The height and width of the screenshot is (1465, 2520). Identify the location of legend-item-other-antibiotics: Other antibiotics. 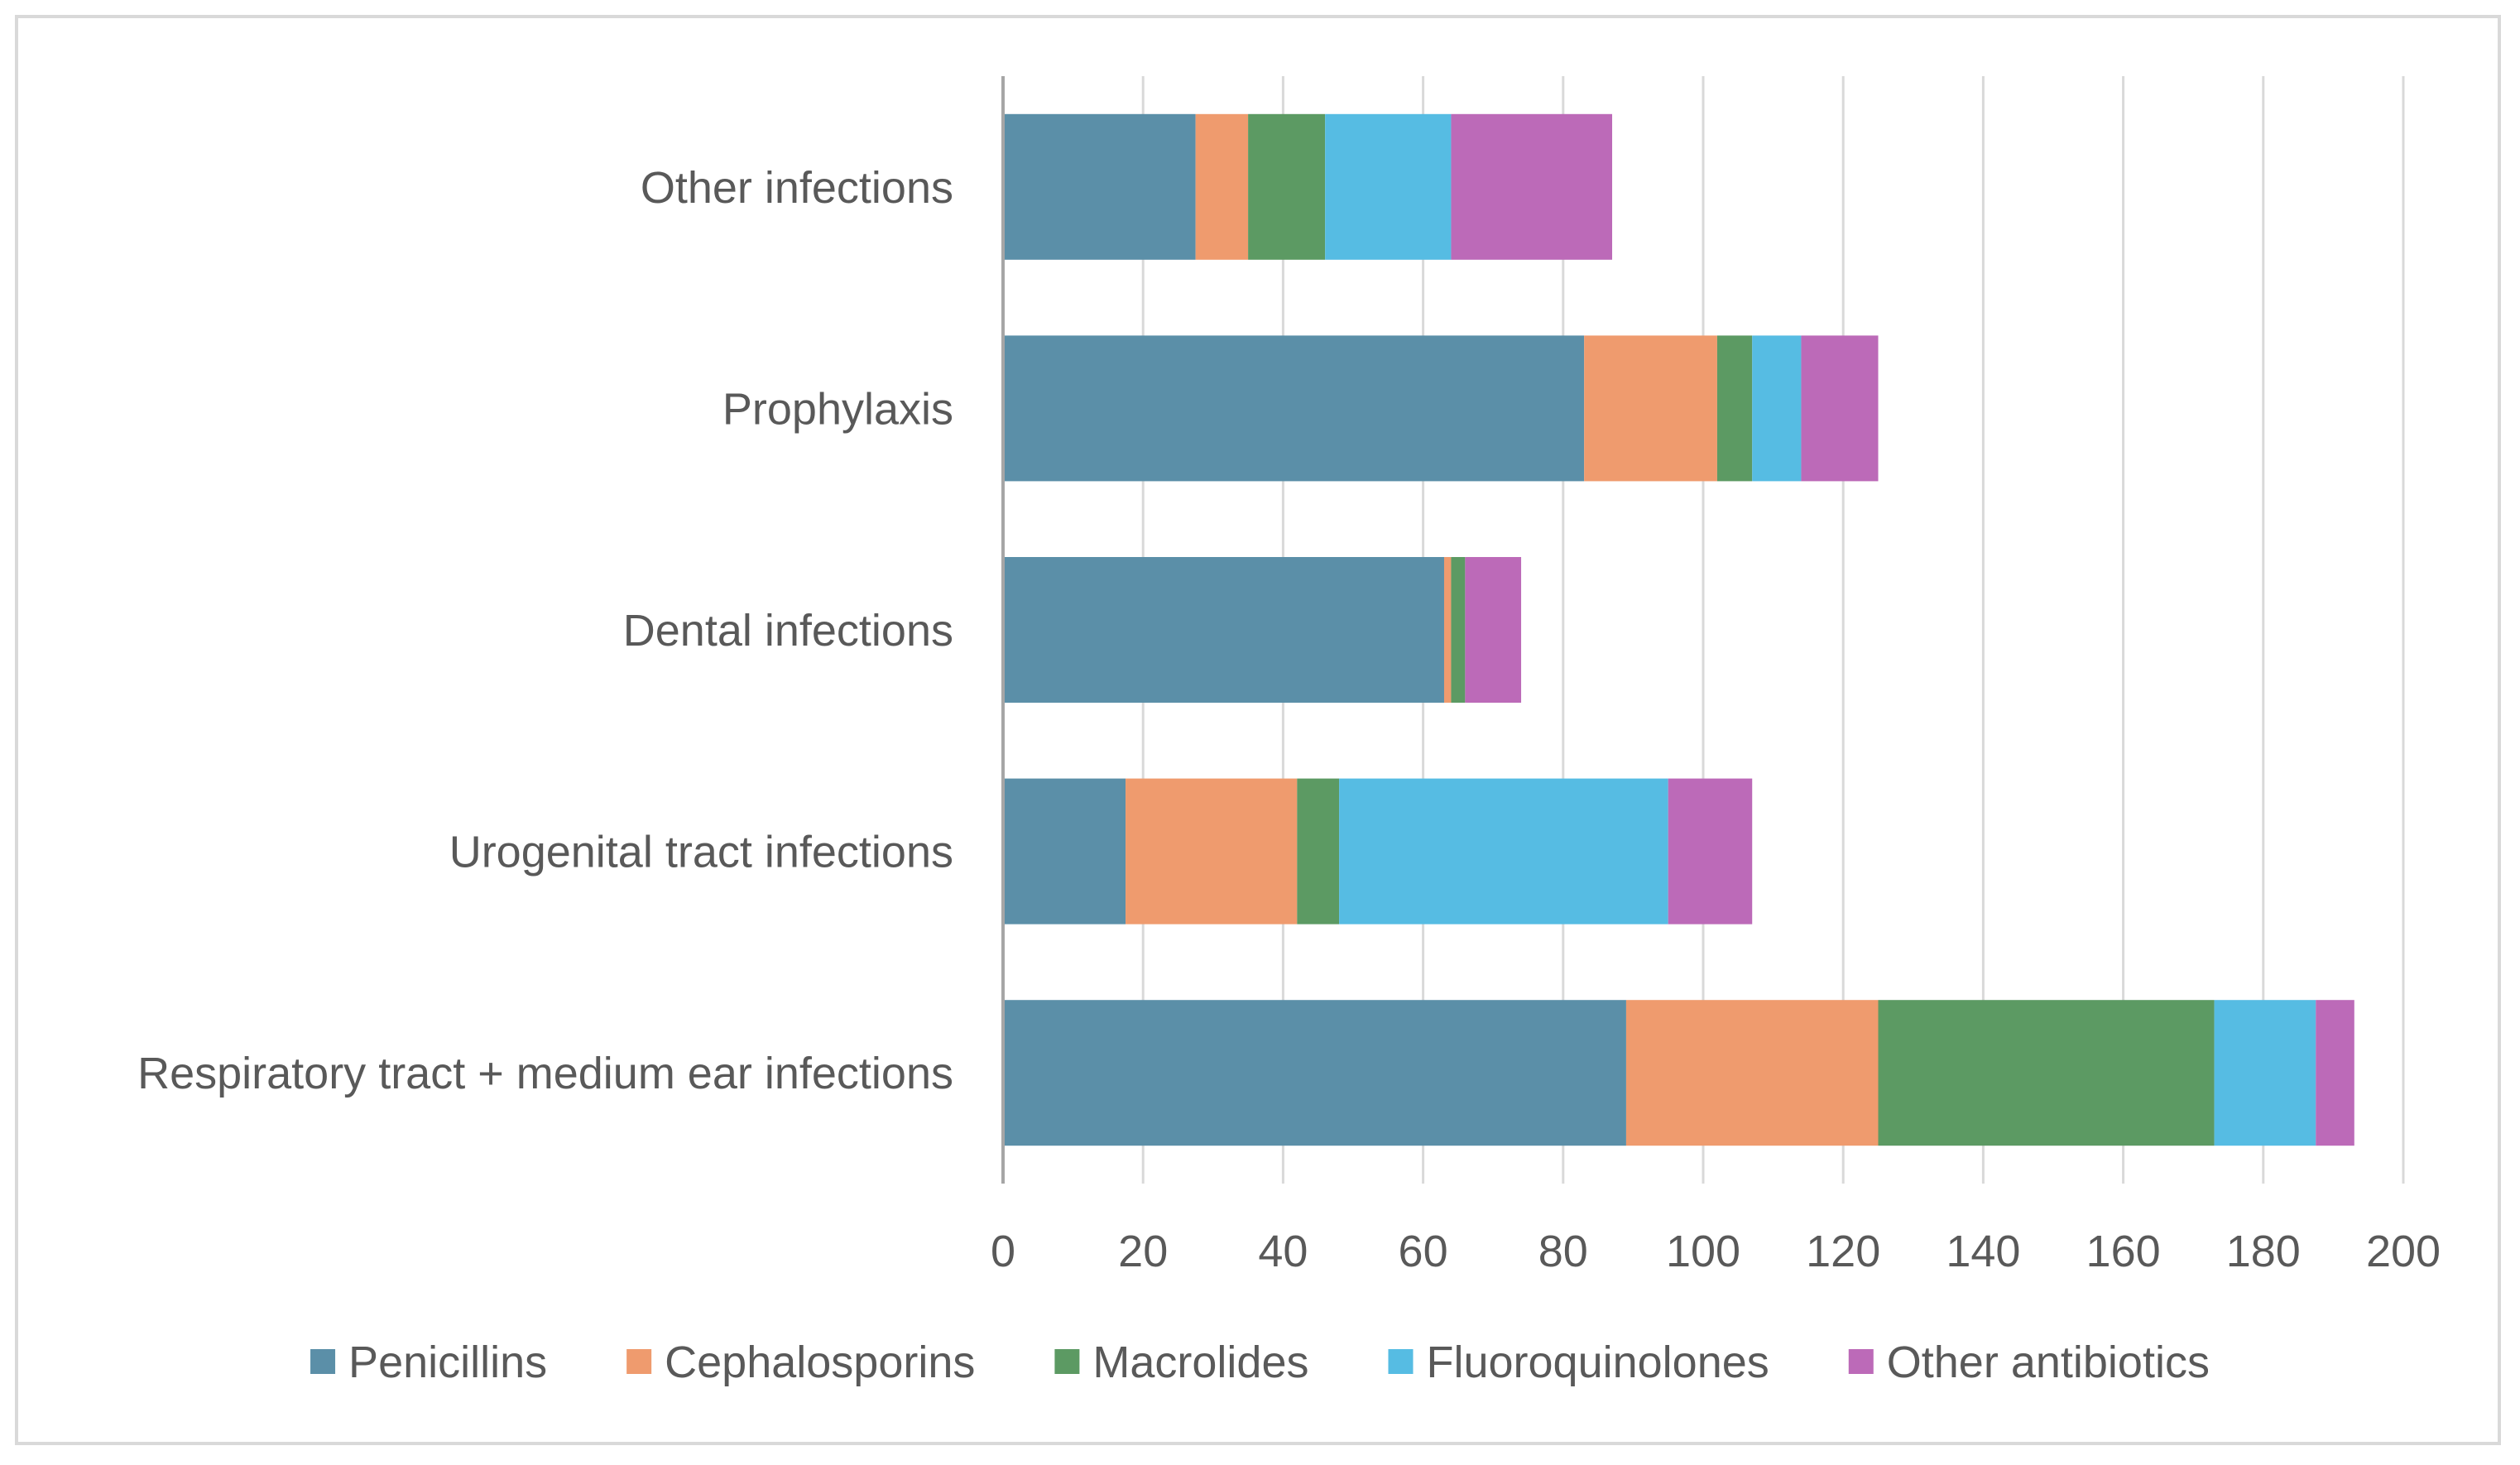
(2029, 1362).